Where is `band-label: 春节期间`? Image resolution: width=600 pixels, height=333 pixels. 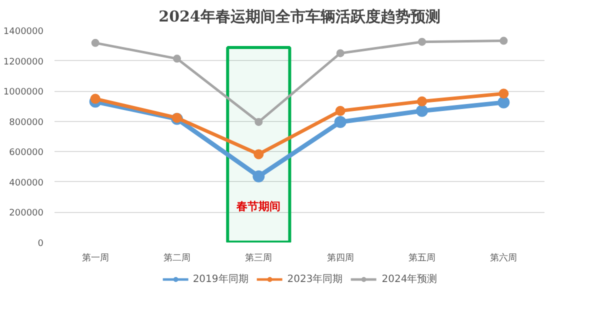
band-label: 春节期间 is located at coordinates (258, 206).